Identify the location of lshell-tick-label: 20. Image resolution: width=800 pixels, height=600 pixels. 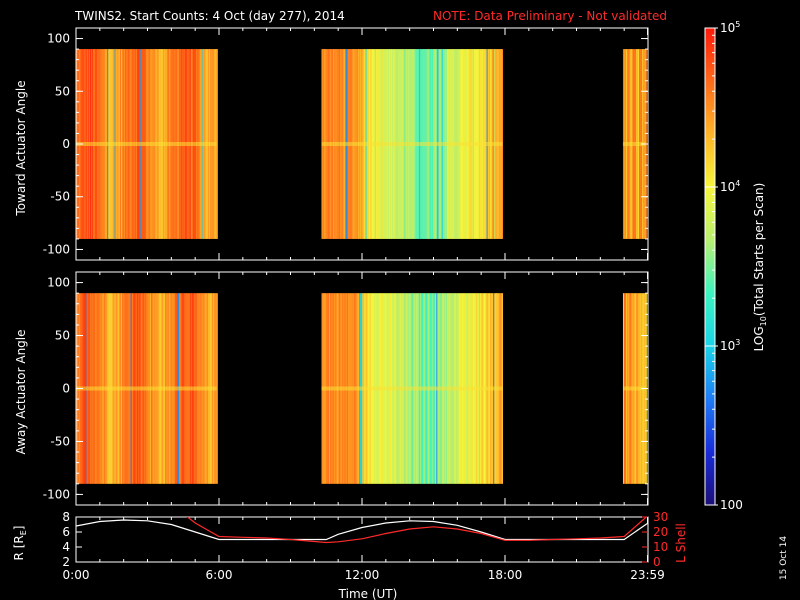
(660, 532).